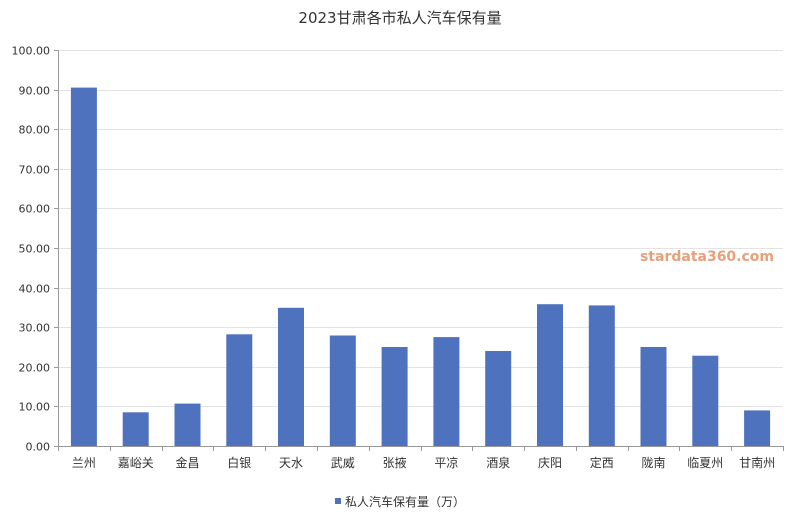 The height and width of the screenshot is (522, 800). I want to click on x-tick-label: 庆阳, so click(550, 463).